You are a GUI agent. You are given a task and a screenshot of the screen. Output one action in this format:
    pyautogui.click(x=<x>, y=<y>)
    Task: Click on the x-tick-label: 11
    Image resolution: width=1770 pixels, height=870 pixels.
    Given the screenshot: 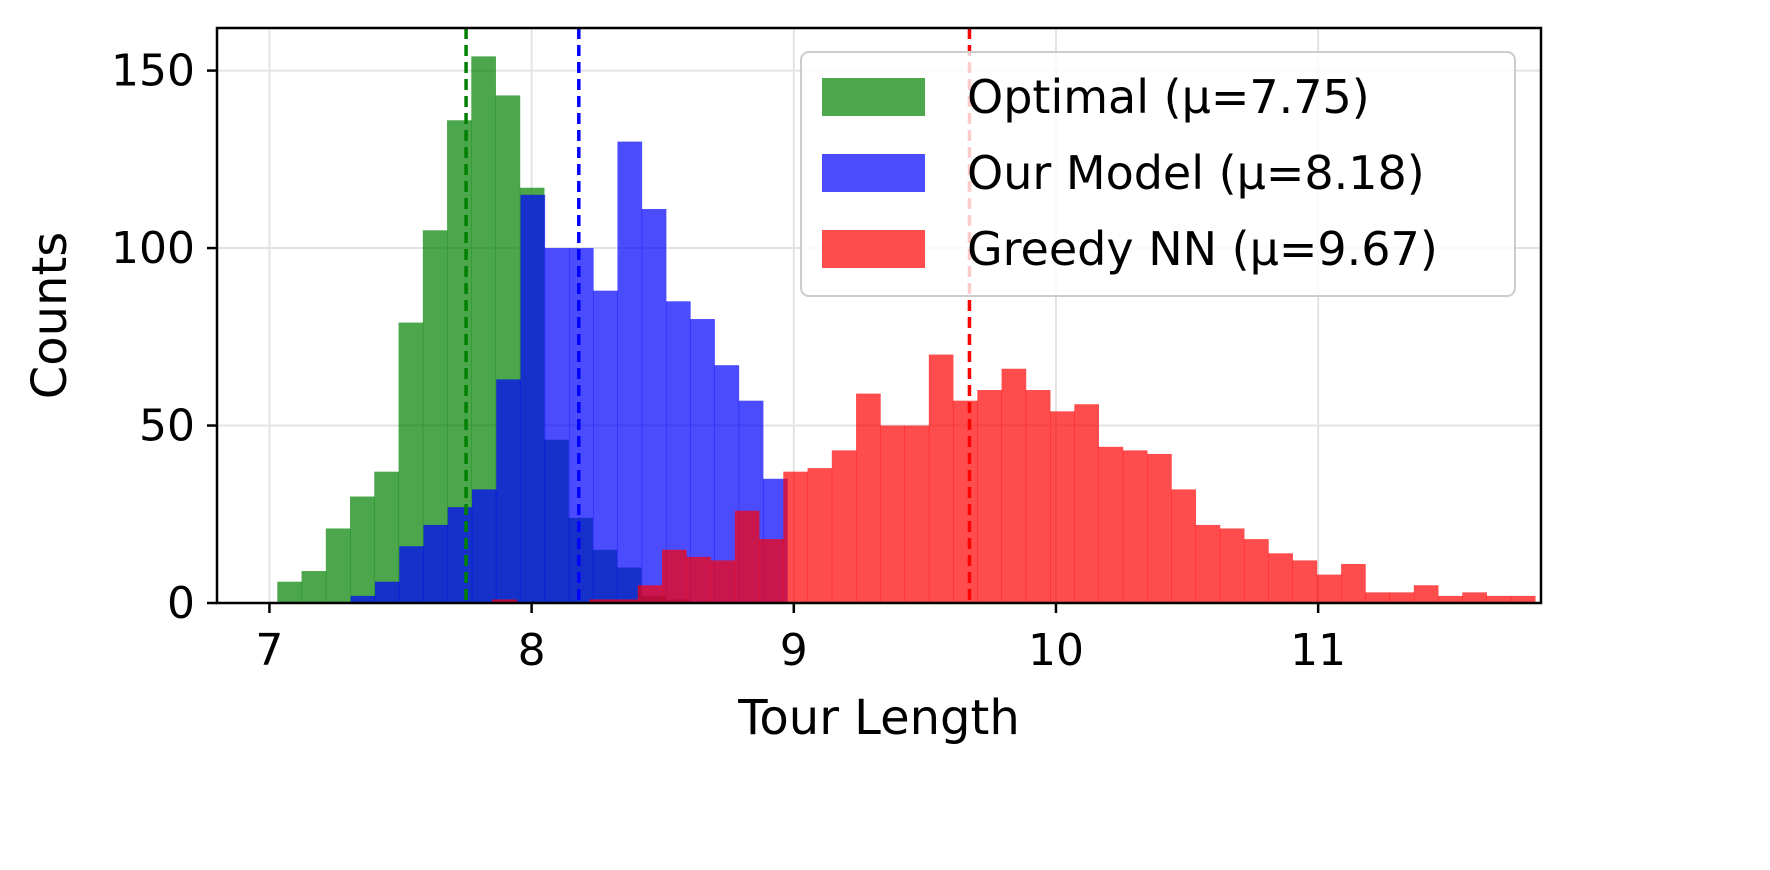 What is the action you would take?
    pyautogui.click(x=1318, y=650)
    